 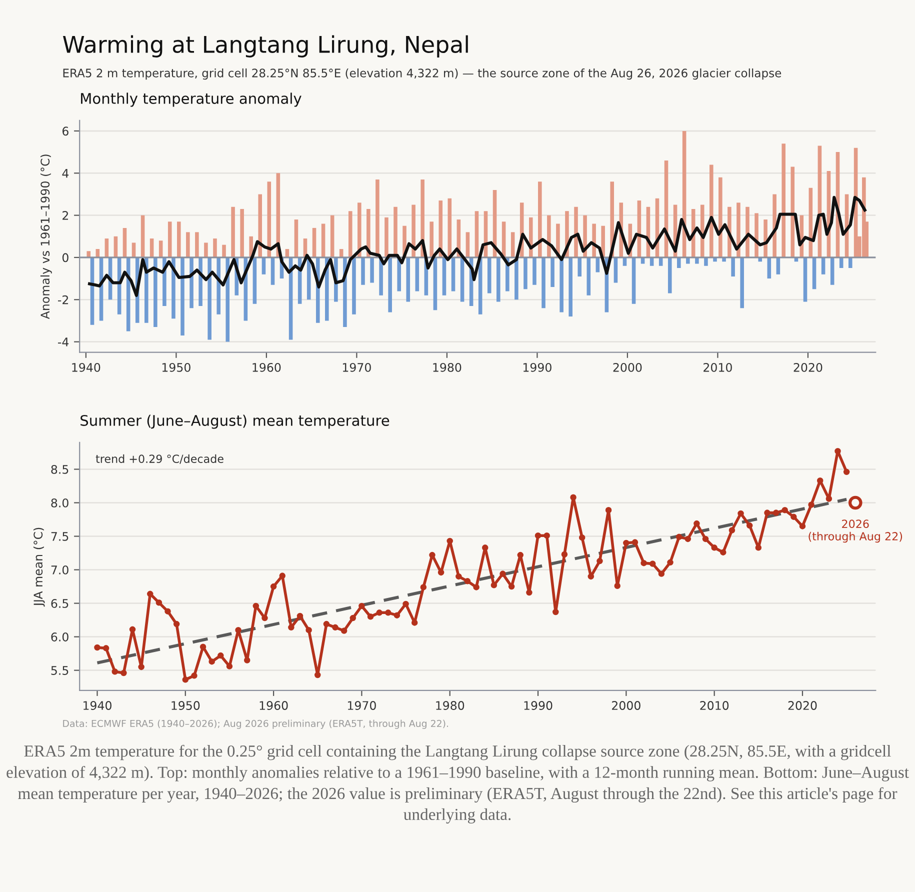 What do you see at coordinates (46, 237) in the screenshot?
I see `y-axis-title: Anomaly vs 1961–1990 (°C)` at bounding box center [46, 237].